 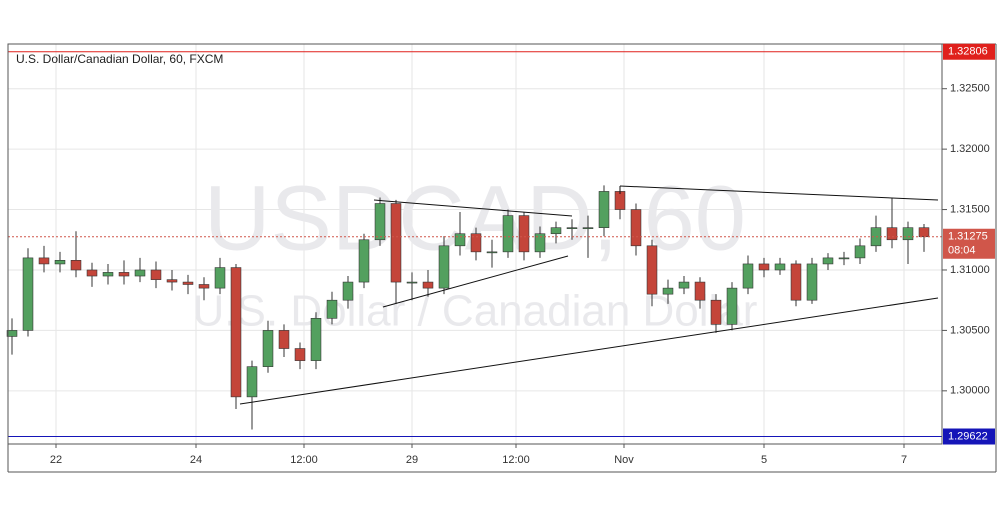 I want to click on x-tick-label: Nov, so click(x=624, y=460).